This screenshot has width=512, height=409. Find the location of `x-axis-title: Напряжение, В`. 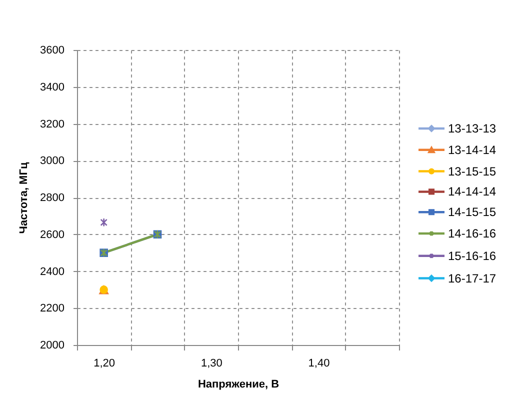

x-axis-title: Напряжение, В is located at coordinates (239, 384).